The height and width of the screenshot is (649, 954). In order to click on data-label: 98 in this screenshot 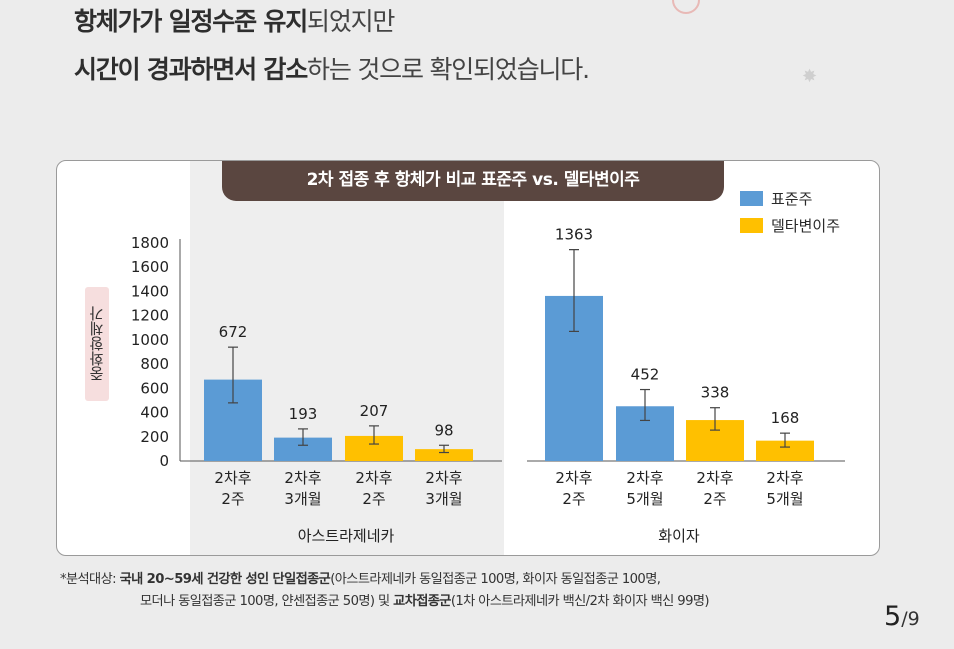, I will do `click(443, 430)`.